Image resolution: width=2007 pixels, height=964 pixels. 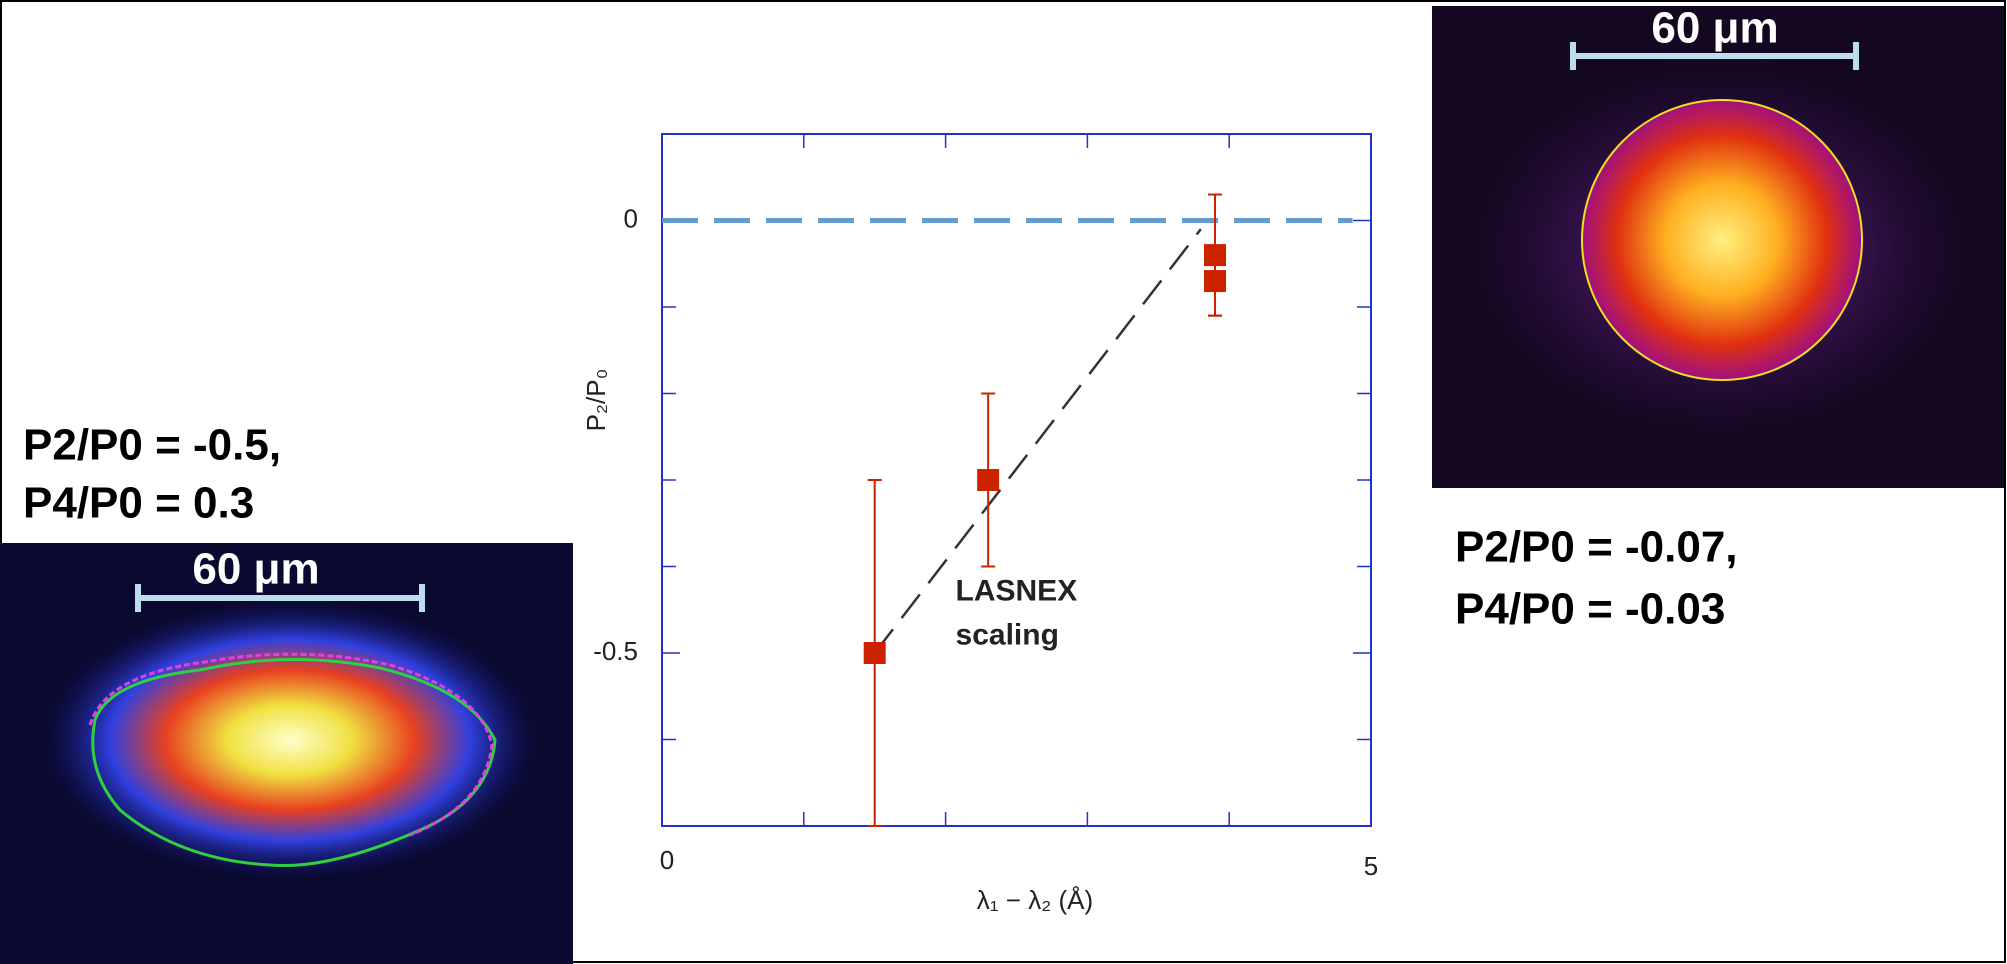 I want to click on y-axis-label: P₂/P₀, so click(x=596, y=400).